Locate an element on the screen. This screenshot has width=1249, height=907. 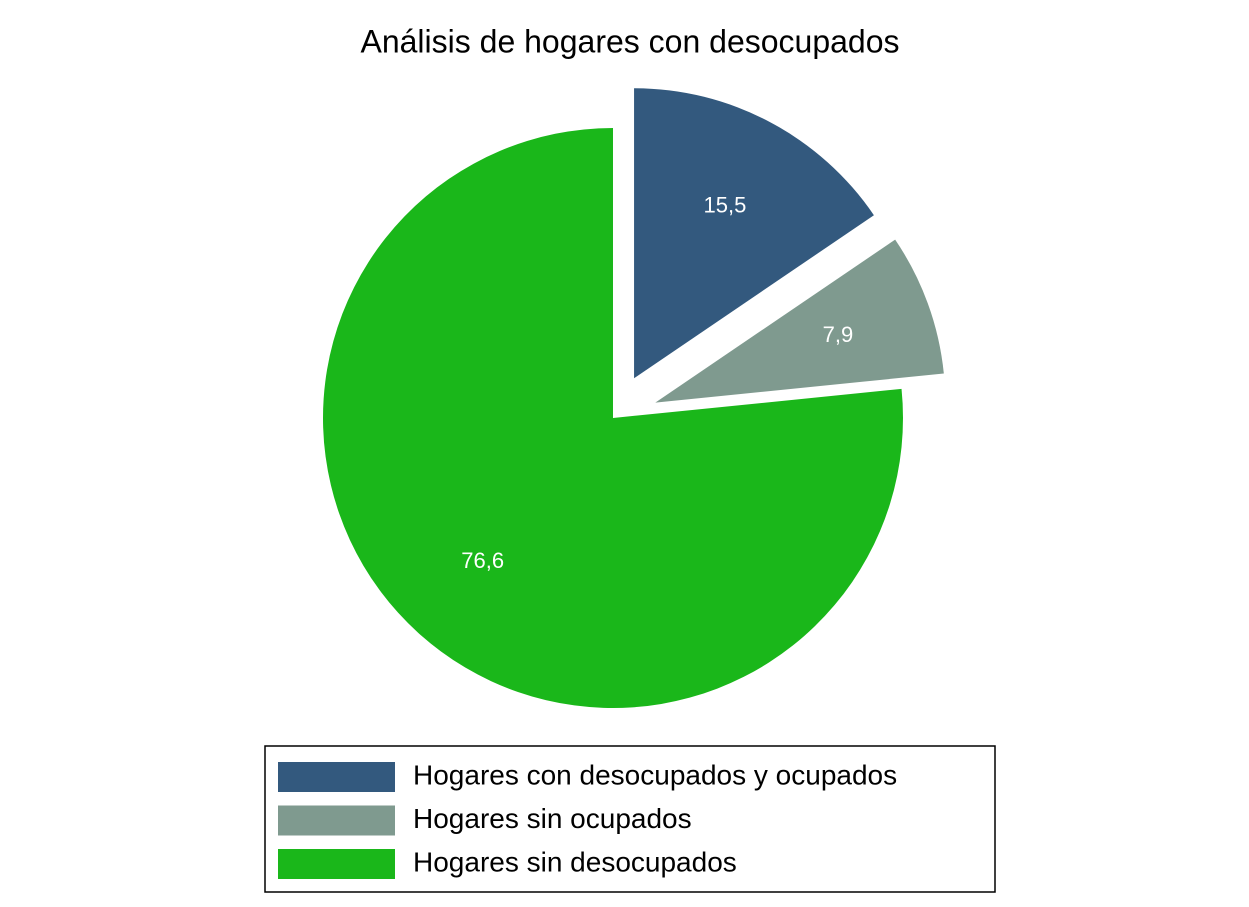
chart-title: Análisis de hogares con desocupados is located at coordinates (629, 41).